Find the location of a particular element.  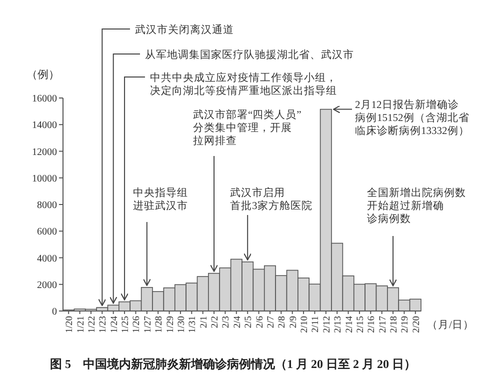

x-tick-label: 1/30 is located at coordinates (181, 324).